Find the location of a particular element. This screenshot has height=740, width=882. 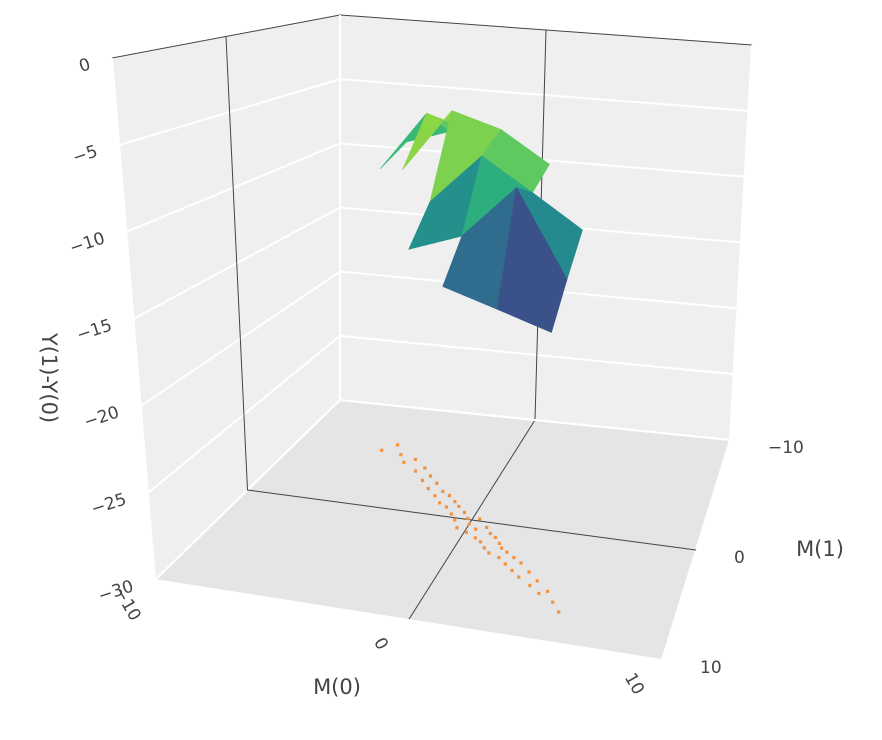

x-tick-label: −10 is located at coordinates (126, 603).